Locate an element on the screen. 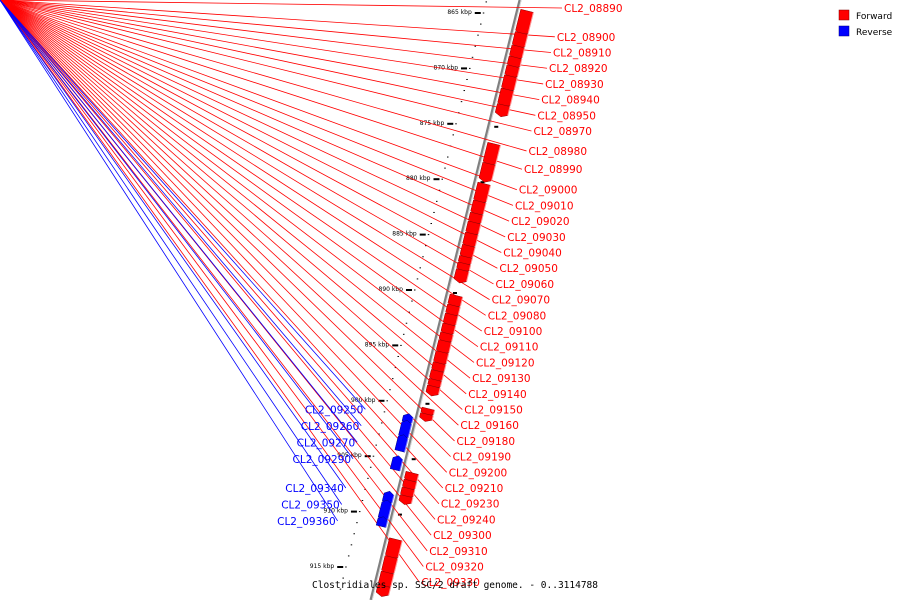 The image size is (900, 600). legend-swatch-reverse is located at coordinates (844, 31).